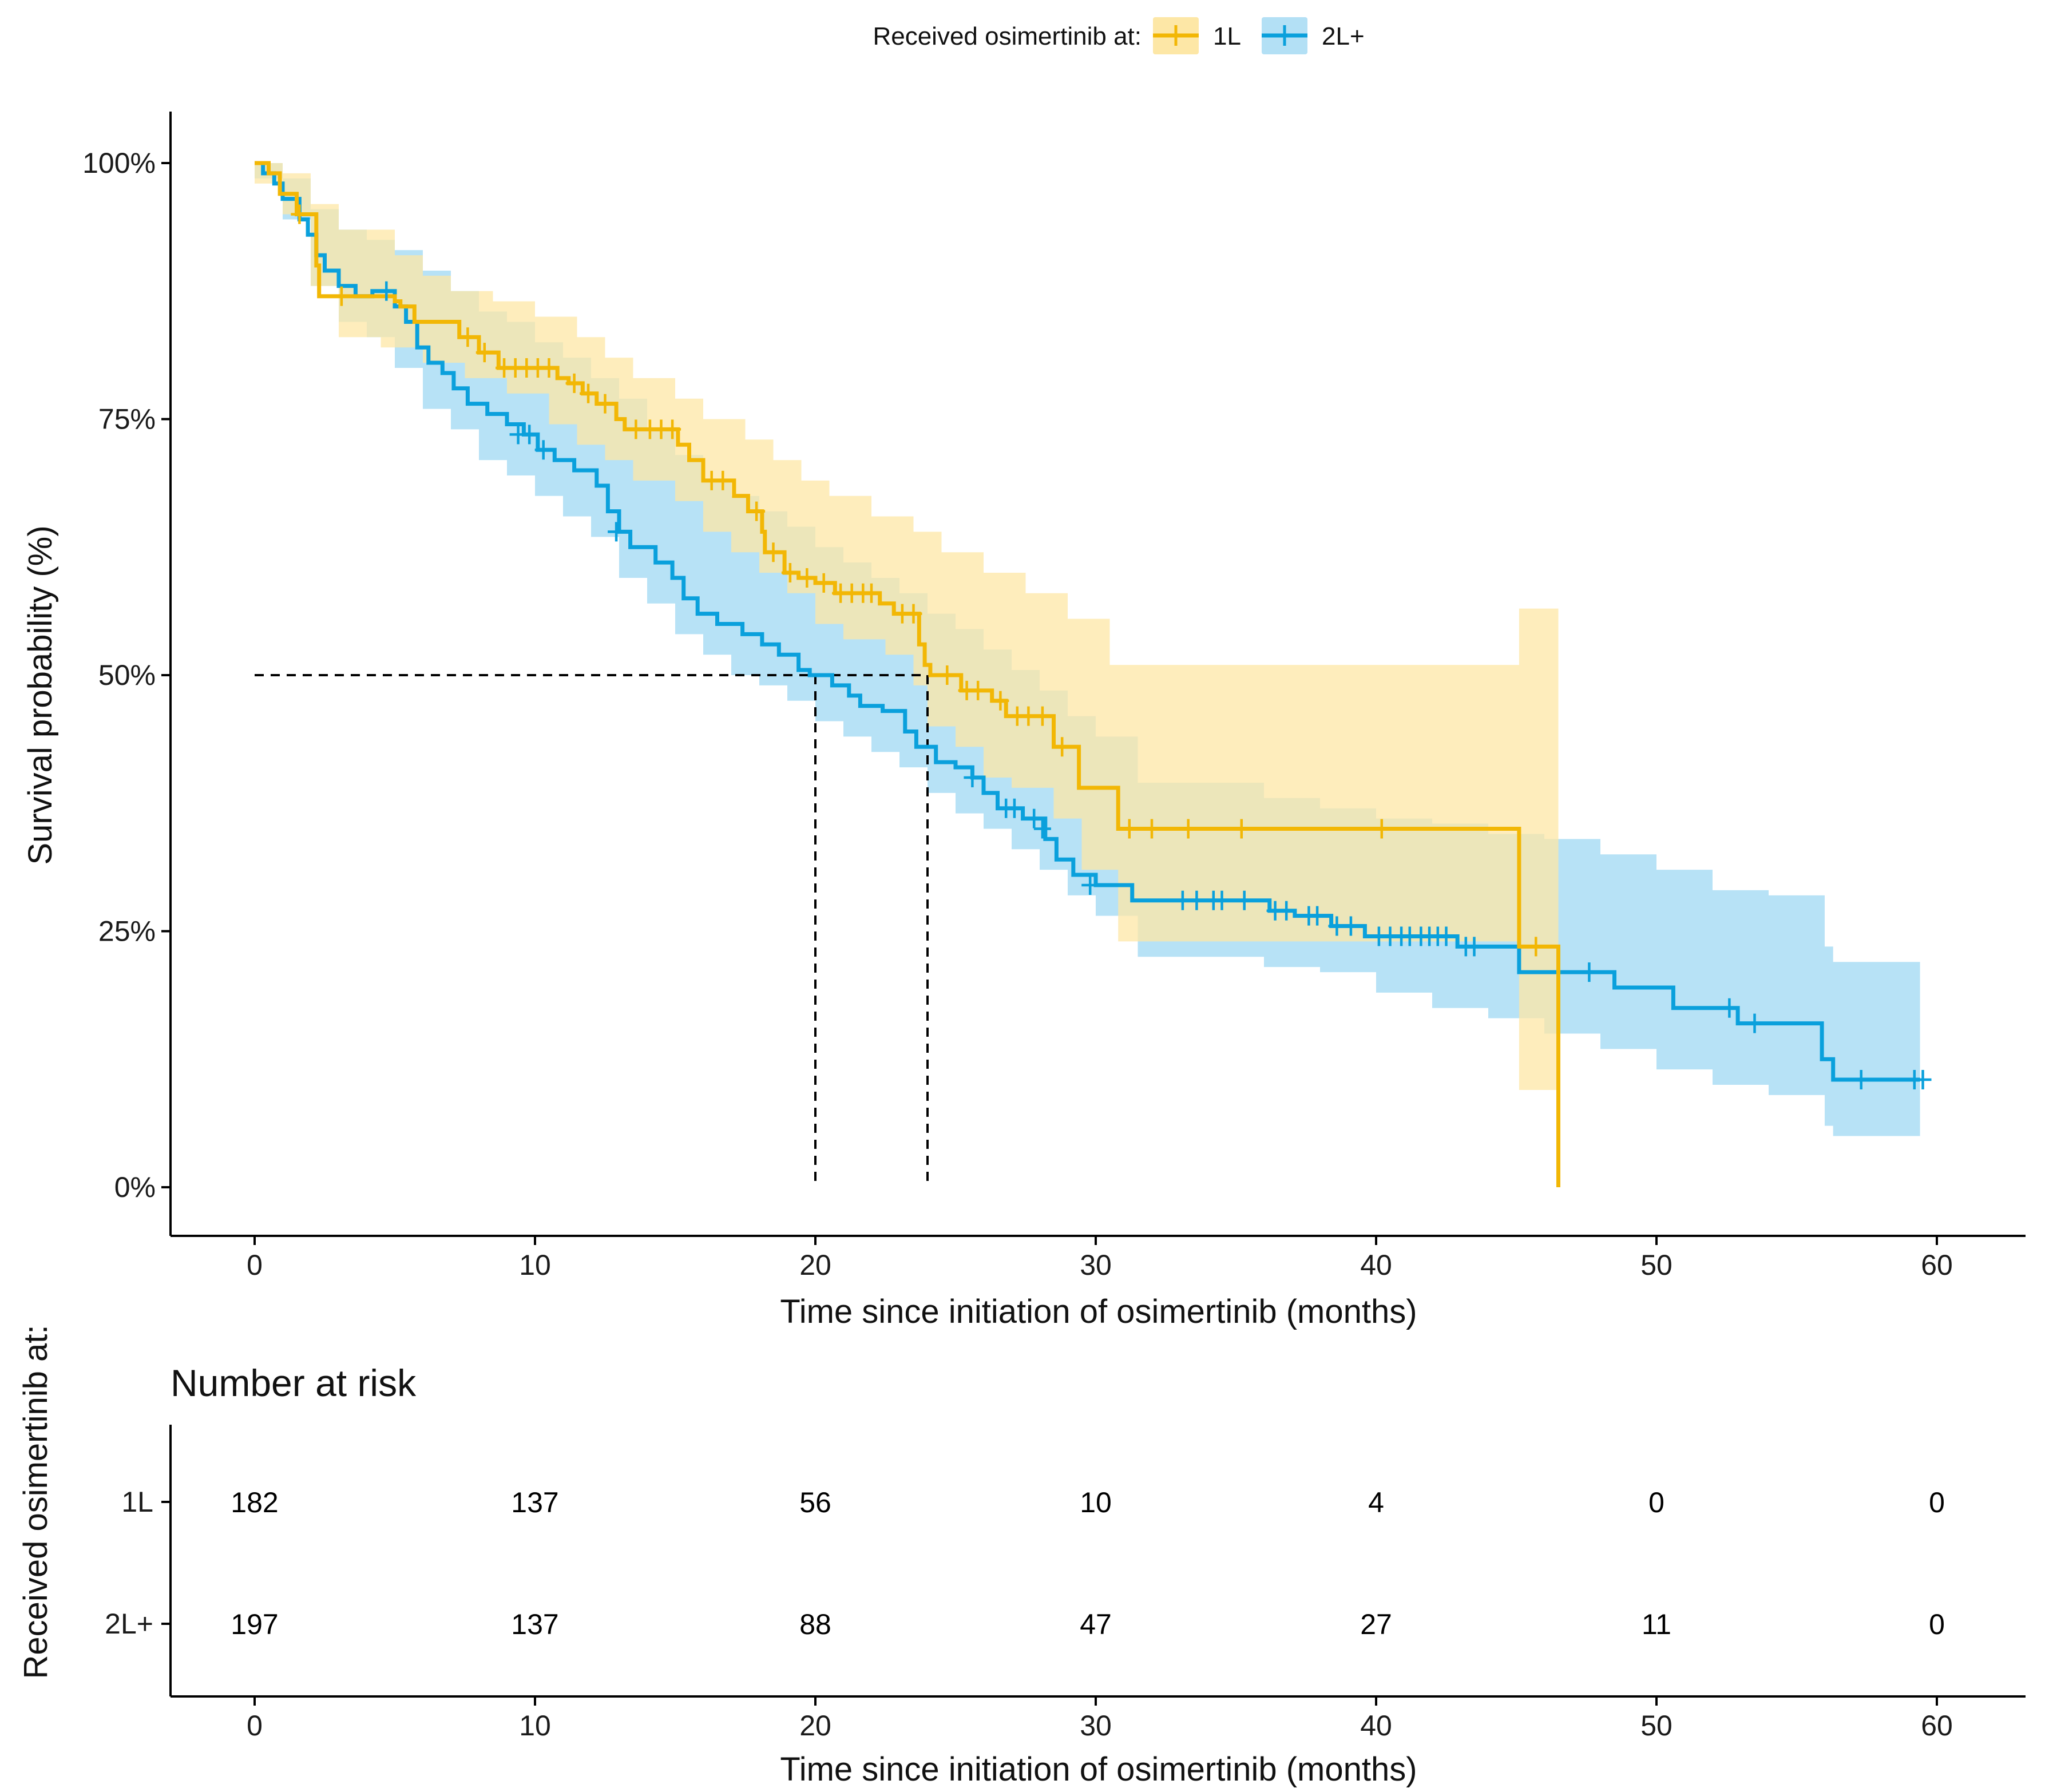 The height and width of the screenshot is (1792, 2049). What do you see at coordinates (1376, 1502) in the screenshot?
I see `risk-count-1l: 4` at bounding box center [1376, 1502].